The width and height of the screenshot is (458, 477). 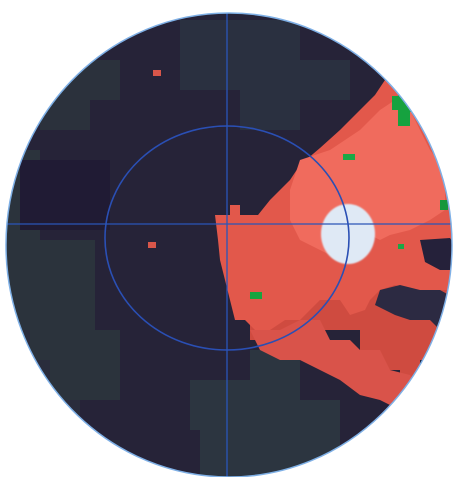 I want to click on blind-spot-marker, so click(x=348, y=234).